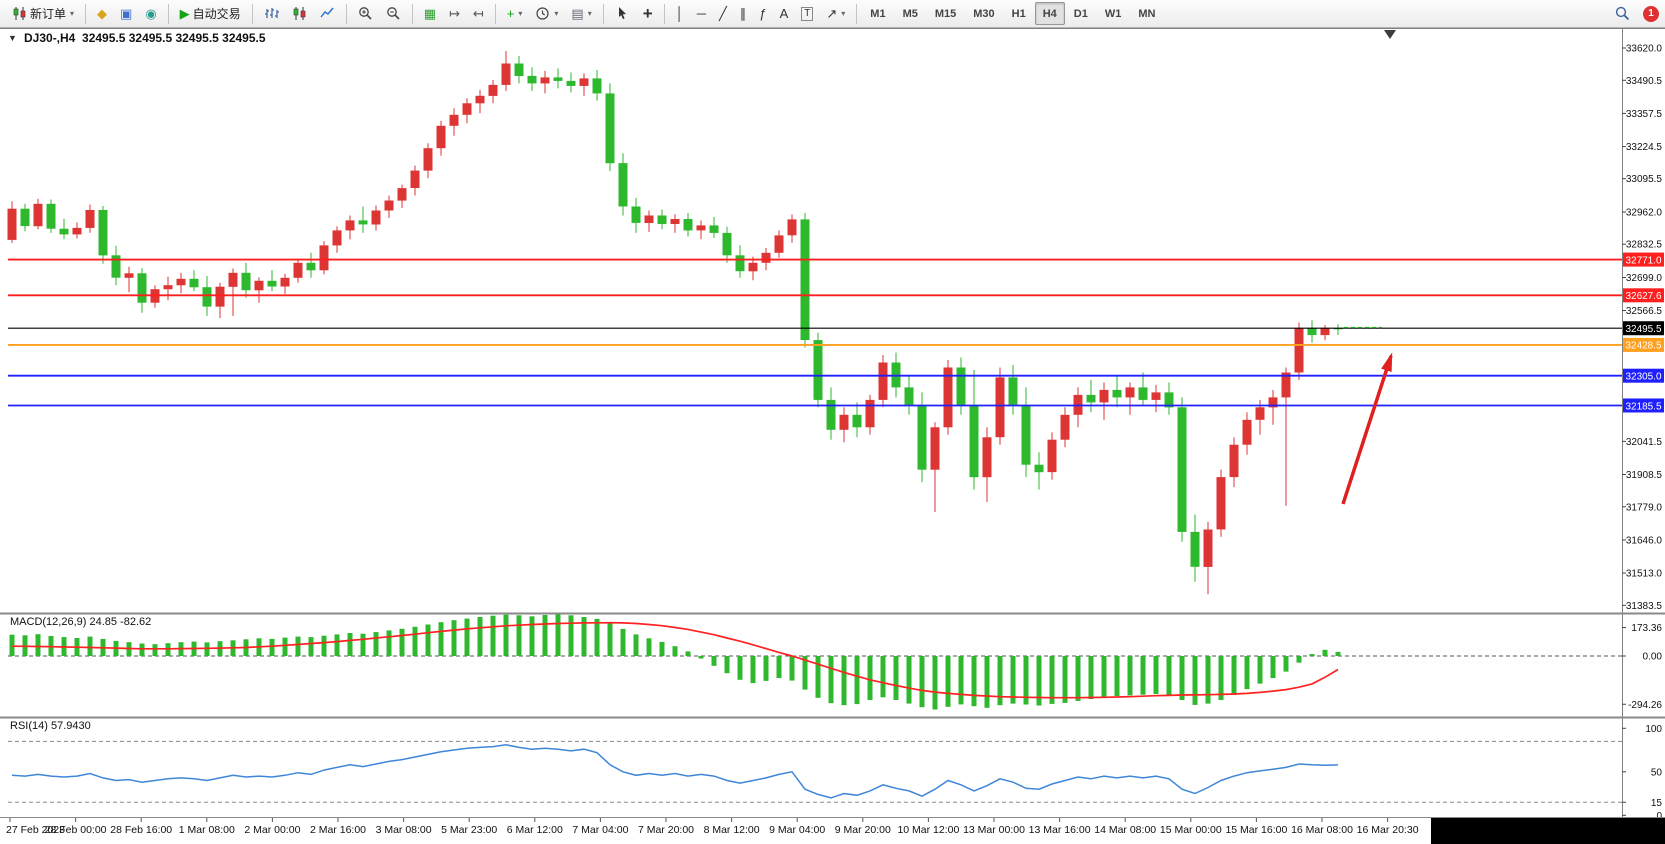  What do you see at coordinates (648, 13) in the screenshot?
I see `crosshair-button: +` at bounding box center [648, 13].